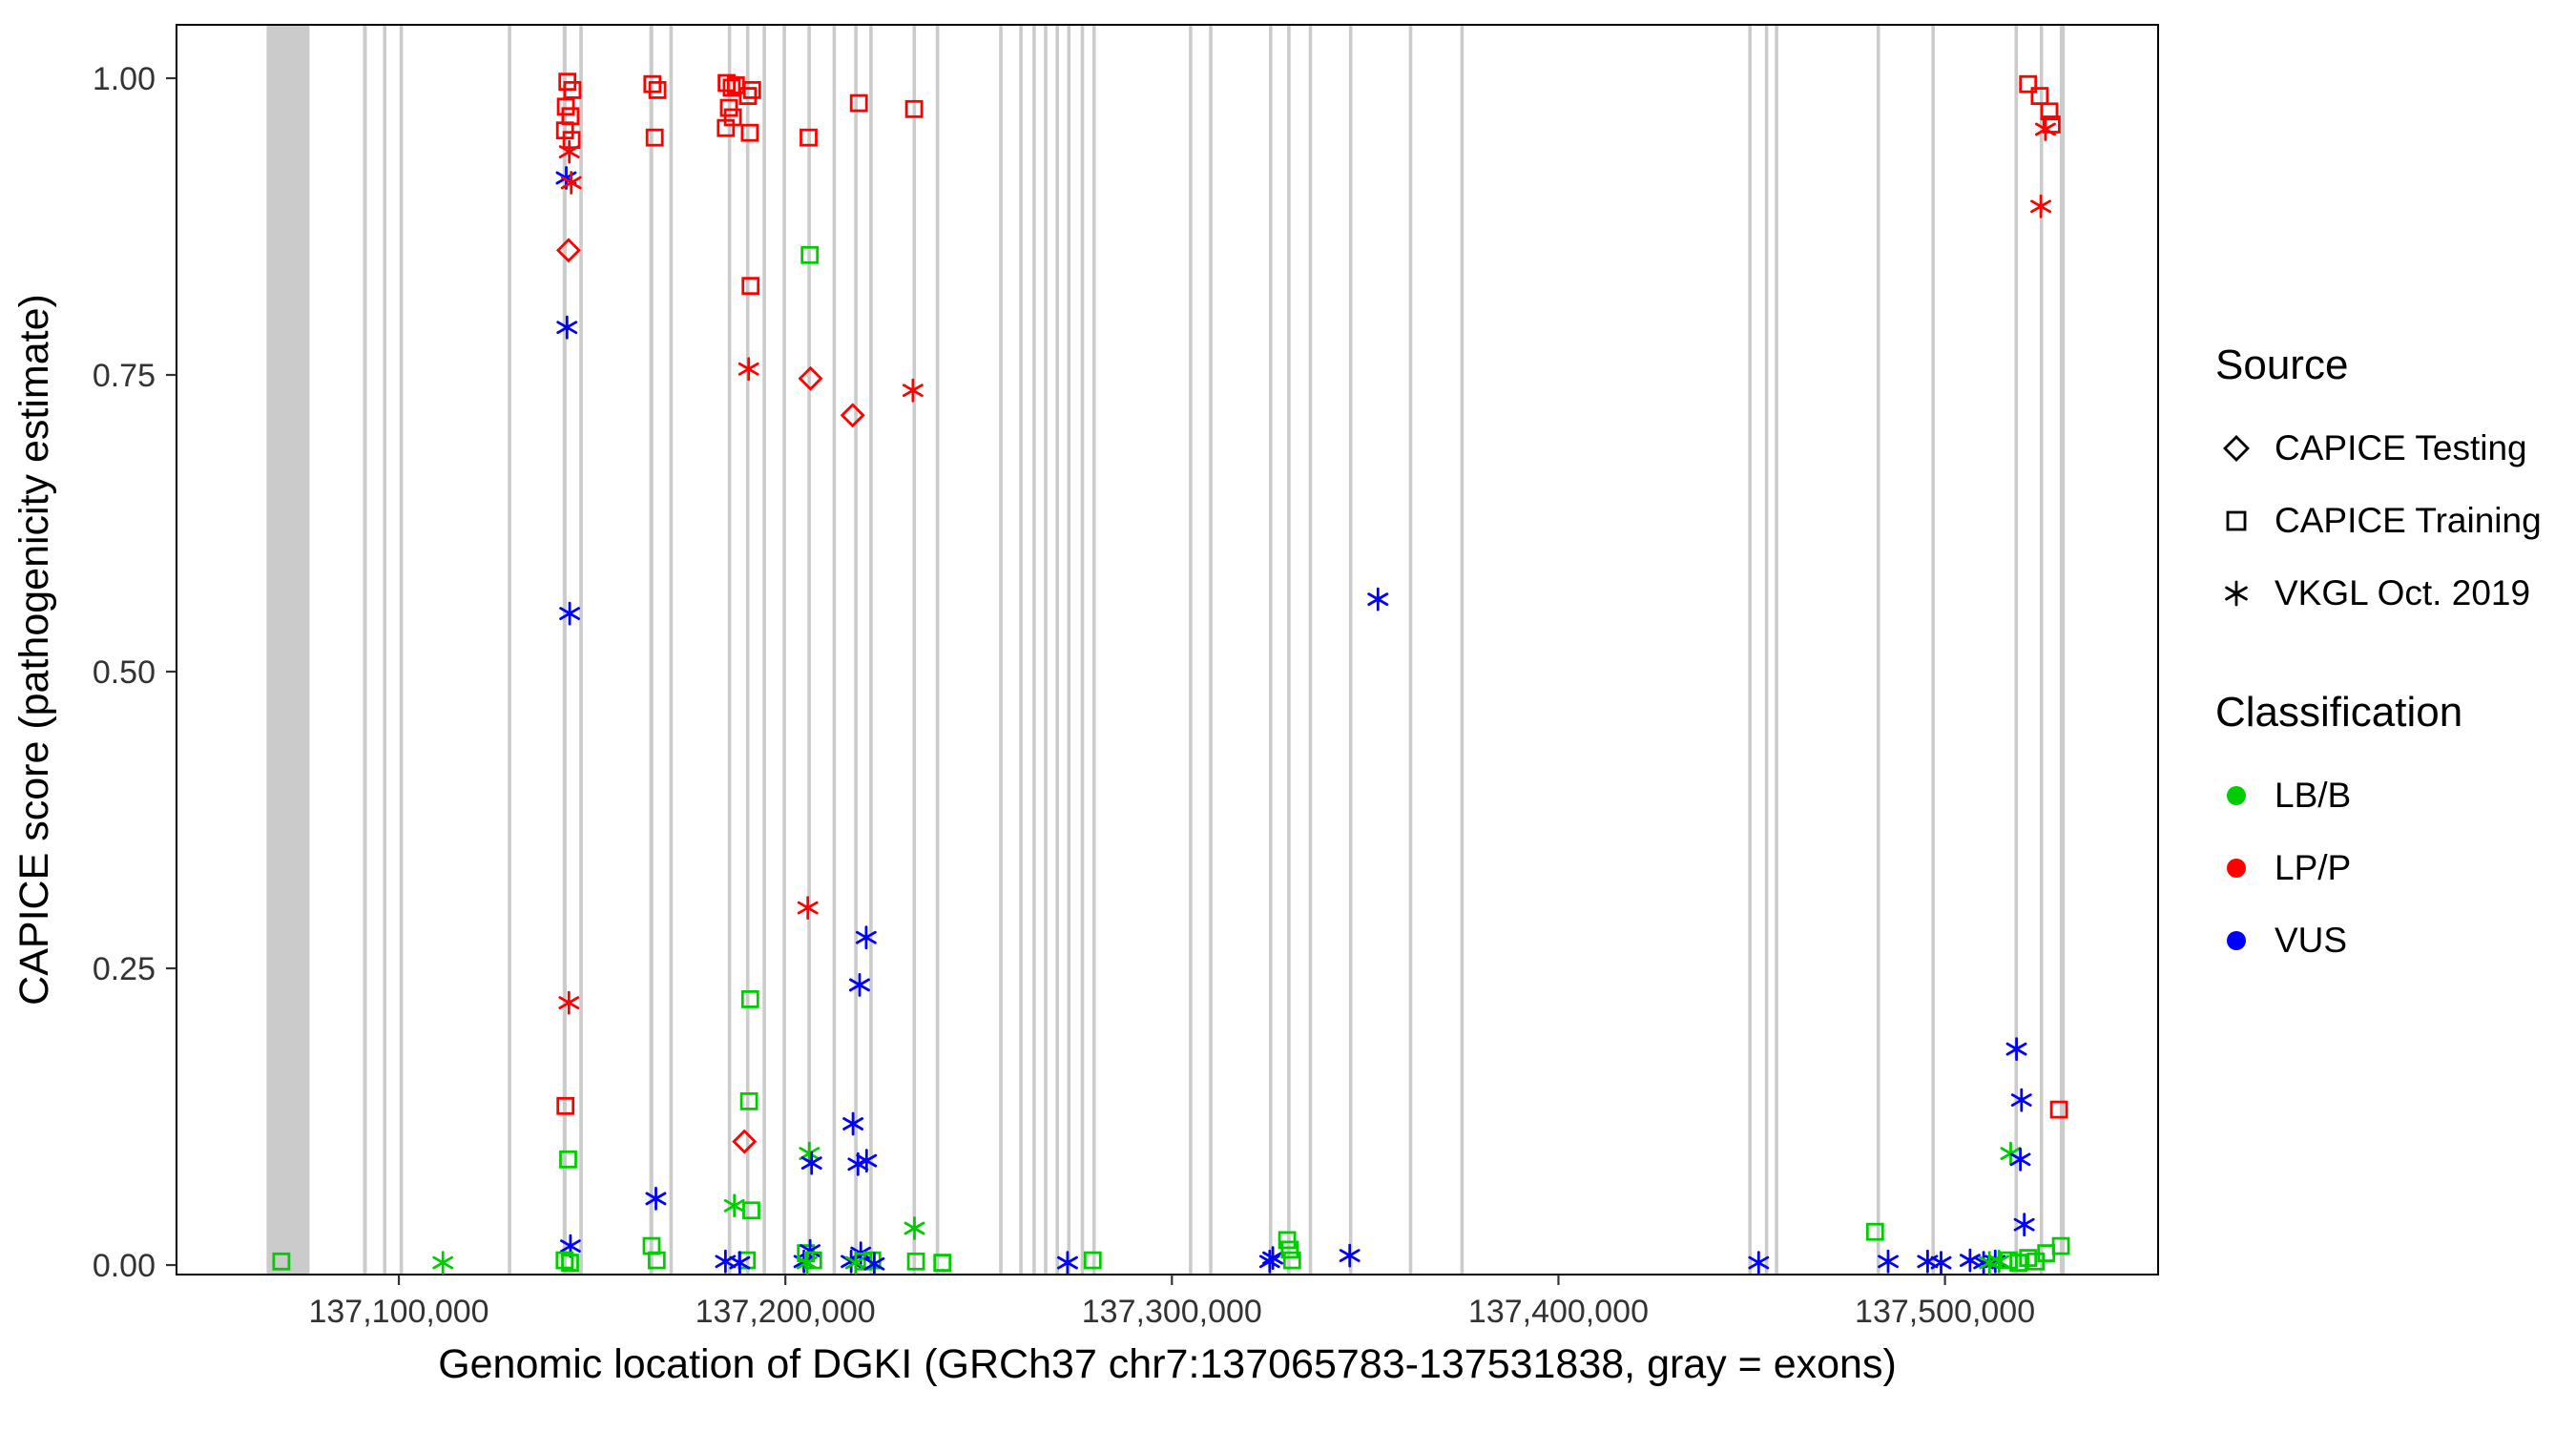 The width and height of the screenshot is (2576, 1431). I want to click on data-point-diamond, so click(568, 250).